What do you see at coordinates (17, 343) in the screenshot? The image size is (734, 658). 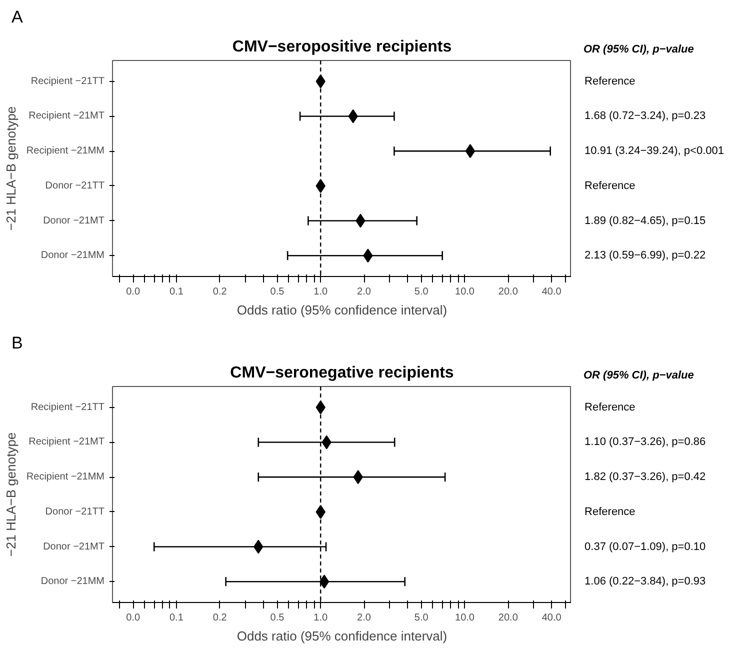 I see `text: B` at bounding box center [17, 343].